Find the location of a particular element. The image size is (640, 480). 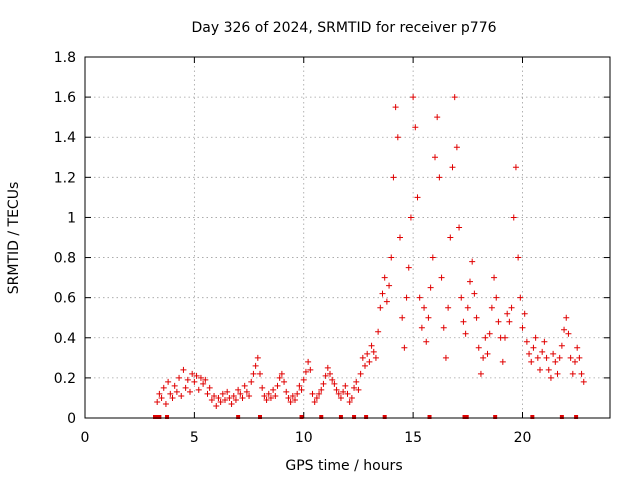

y-axis-label: SRMTID / TECUs is located at coordinates (14, 238).